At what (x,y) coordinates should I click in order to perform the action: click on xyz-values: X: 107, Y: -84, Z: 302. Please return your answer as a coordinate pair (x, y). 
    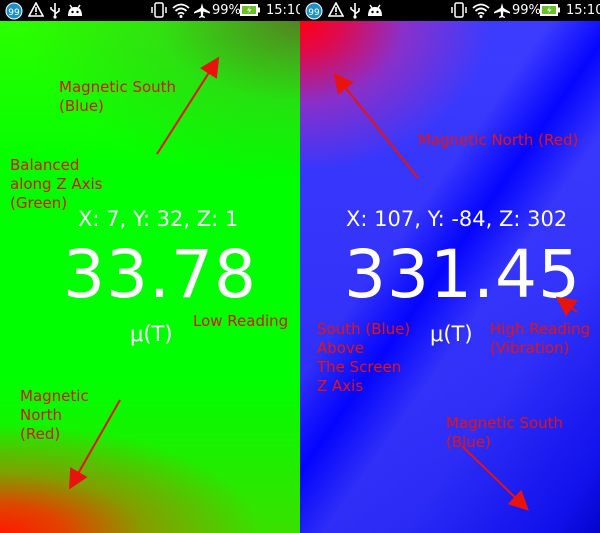
    Looking at the image, I should click on (457, 219).